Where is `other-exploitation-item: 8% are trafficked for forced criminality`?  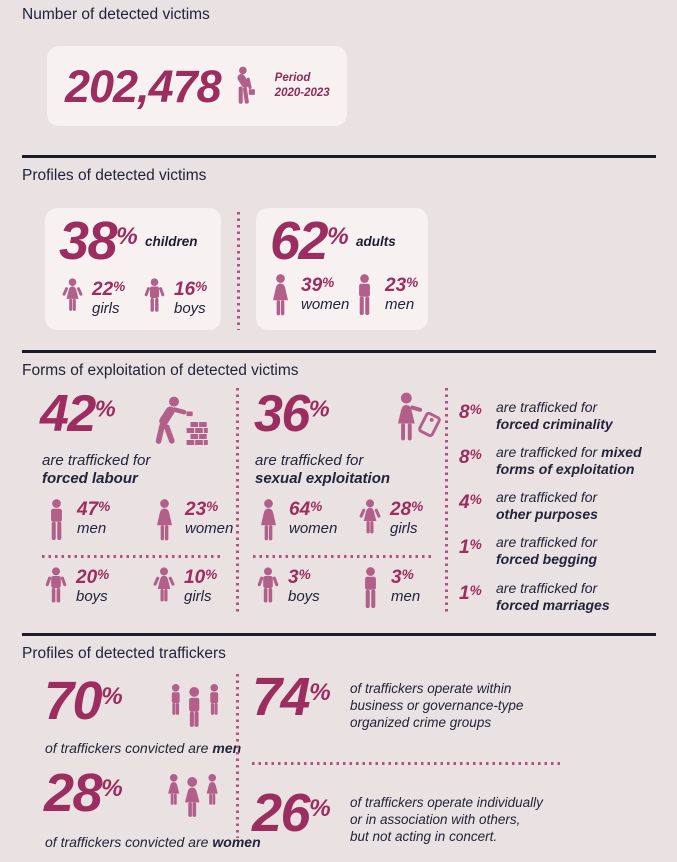
other-exploitation-item: 8% are trafficked for forced criminality is located at coordinates (568, 416).